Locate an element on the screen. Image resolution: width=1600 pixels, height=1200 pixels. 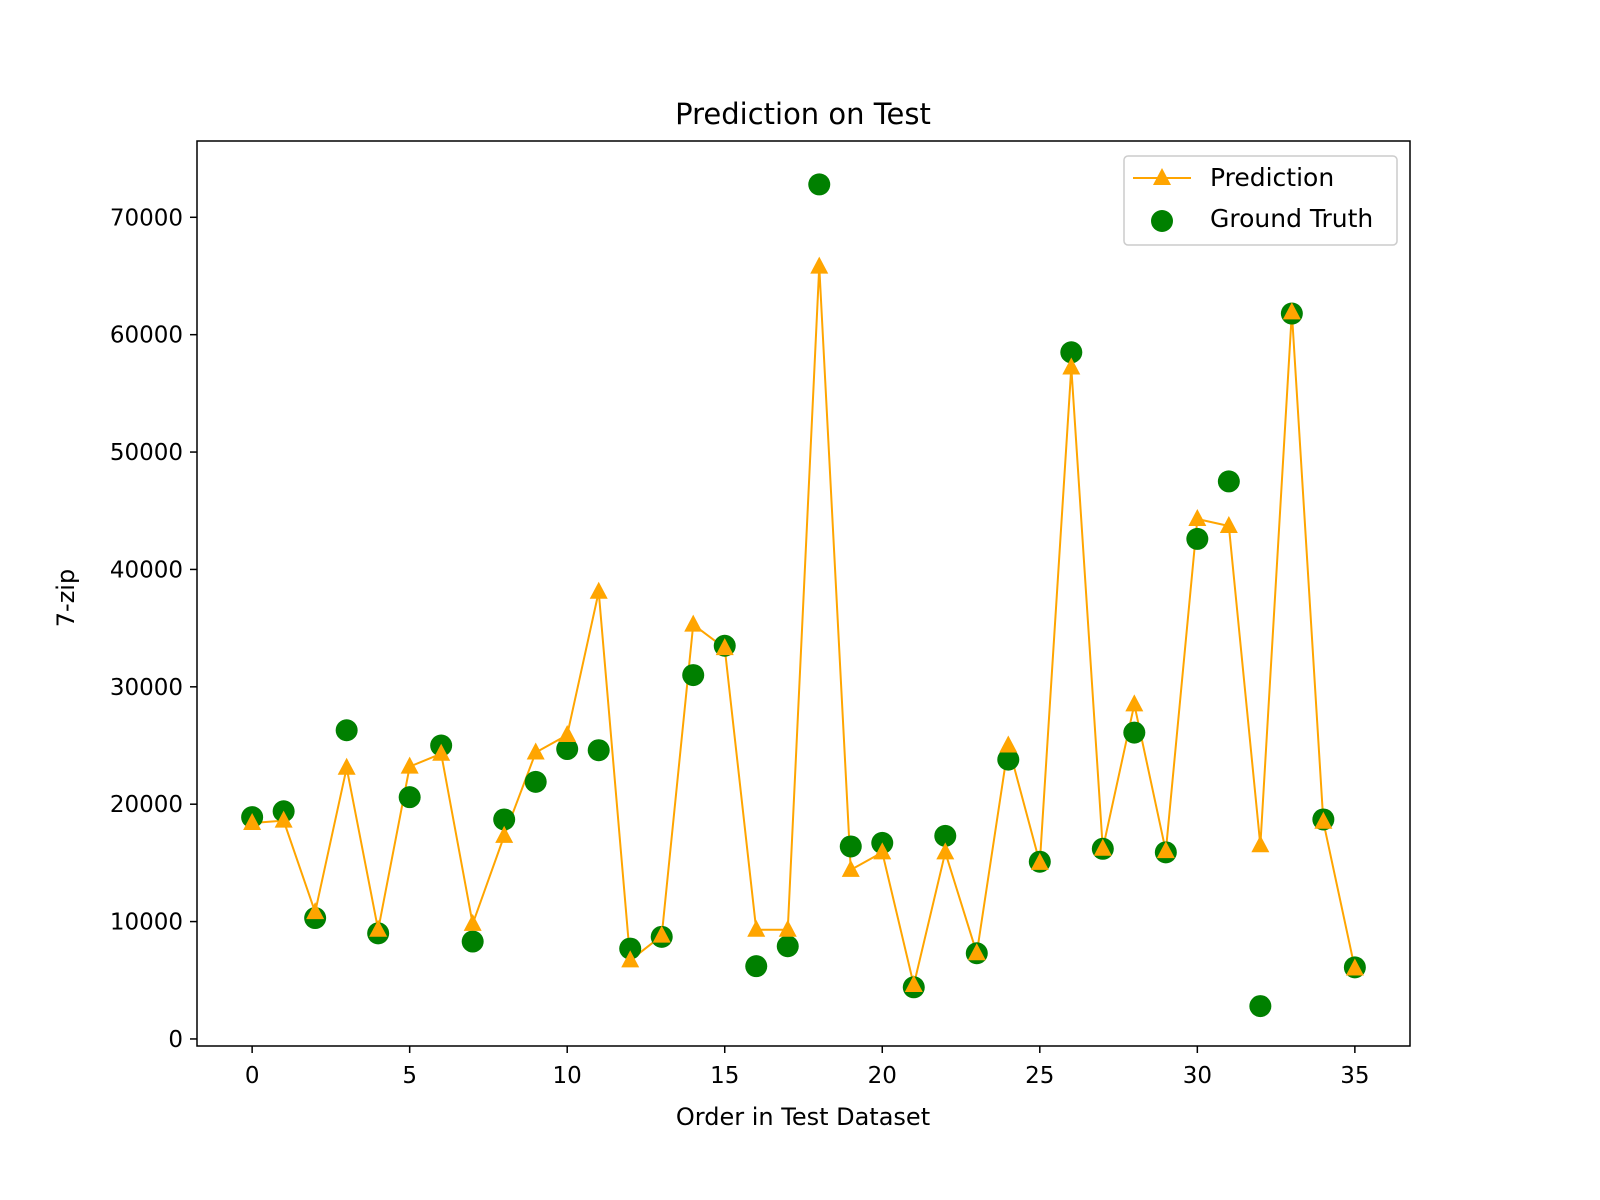
legend-box is located at coordinates (1260, 200).